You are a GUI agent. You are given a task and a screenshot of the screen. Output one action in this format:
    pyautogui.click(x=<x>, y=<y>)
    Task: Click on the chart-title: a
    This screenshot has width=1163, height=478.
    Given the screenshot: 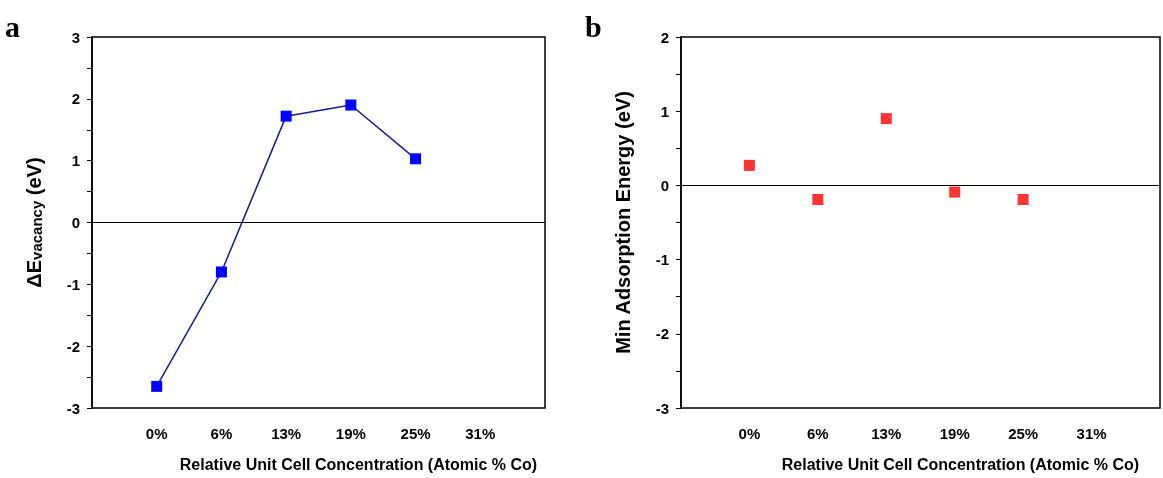 What is the action you would take?
    pyautogui.click(x=12, y=26)
    